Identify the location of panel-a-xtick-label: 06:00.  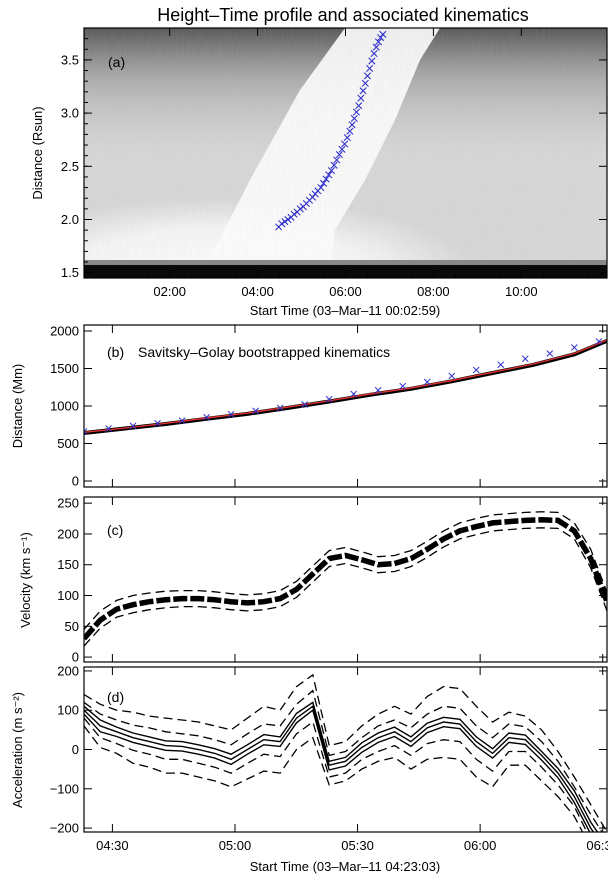
(345, 291).